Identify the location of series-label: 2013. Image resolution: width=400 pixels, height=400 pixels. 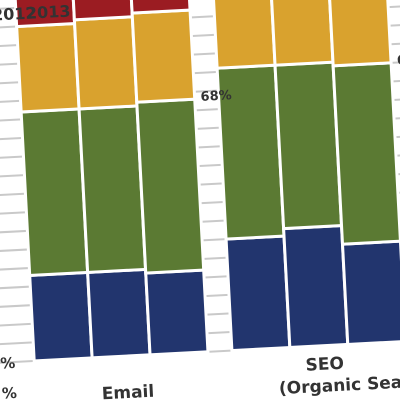
(47, 12).